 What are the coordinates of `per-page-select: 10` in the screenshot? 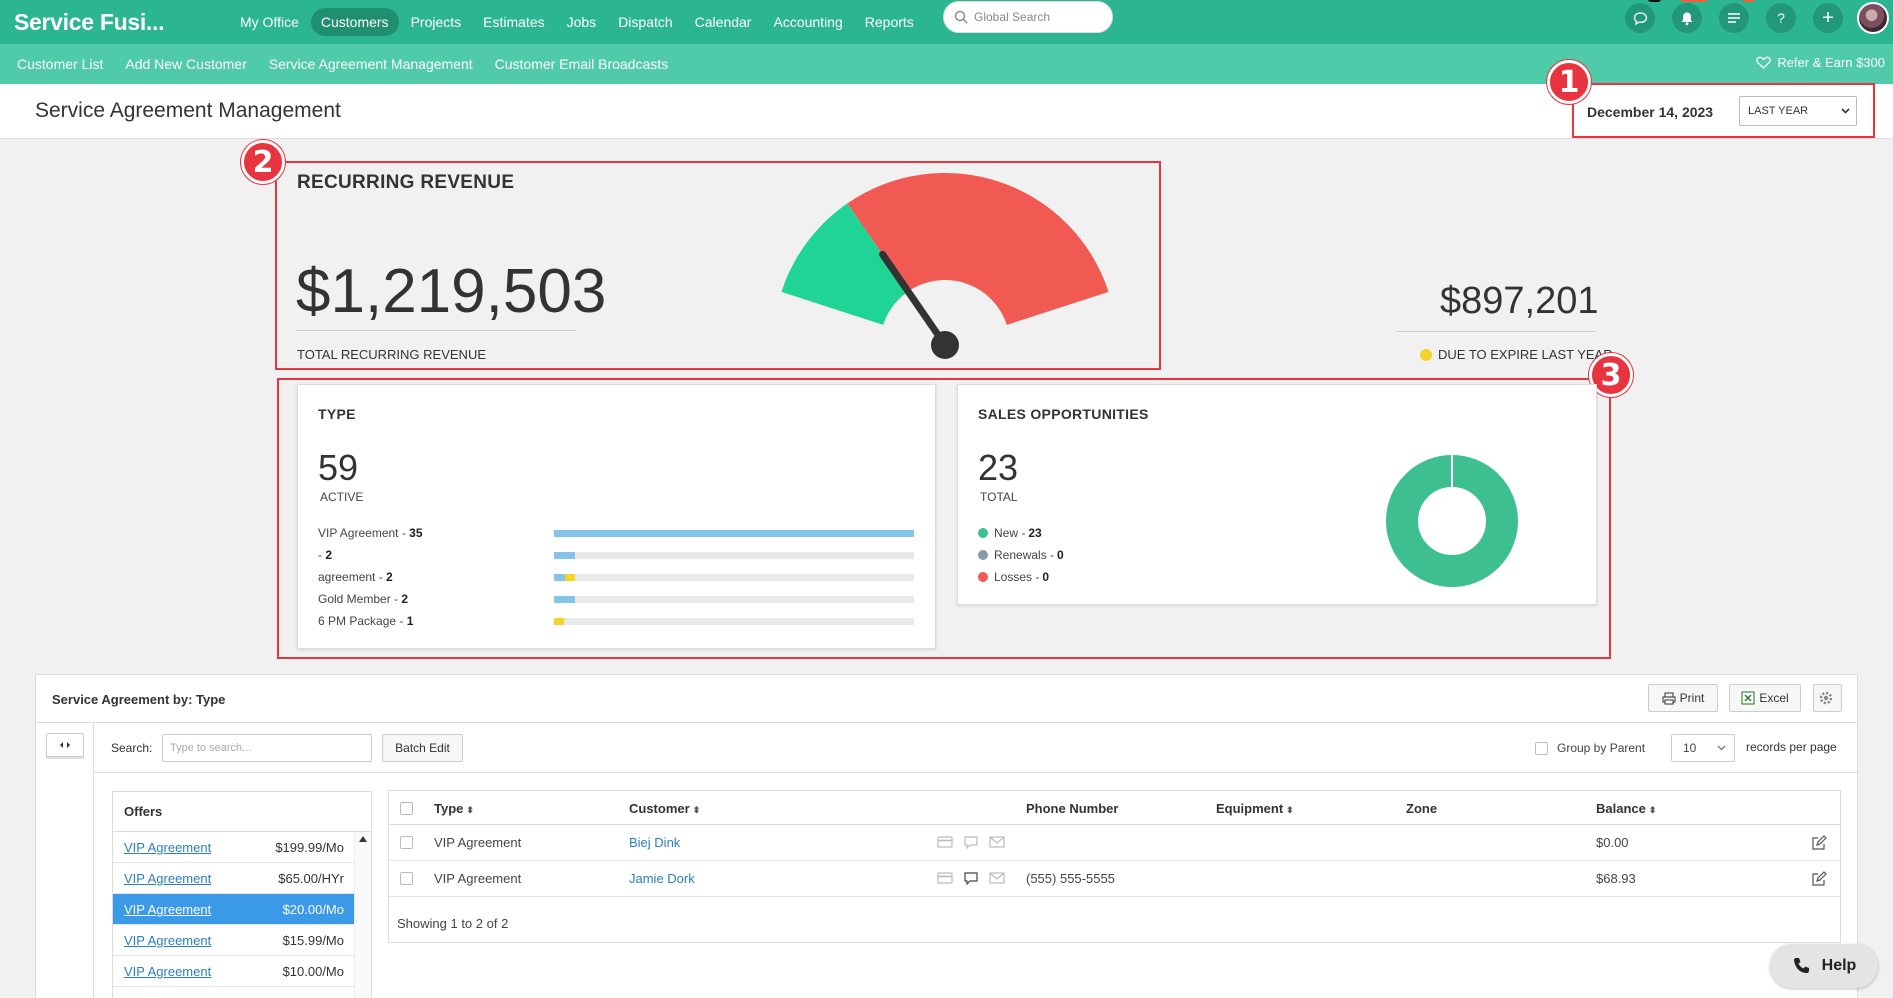 It's located at (1703, 748).